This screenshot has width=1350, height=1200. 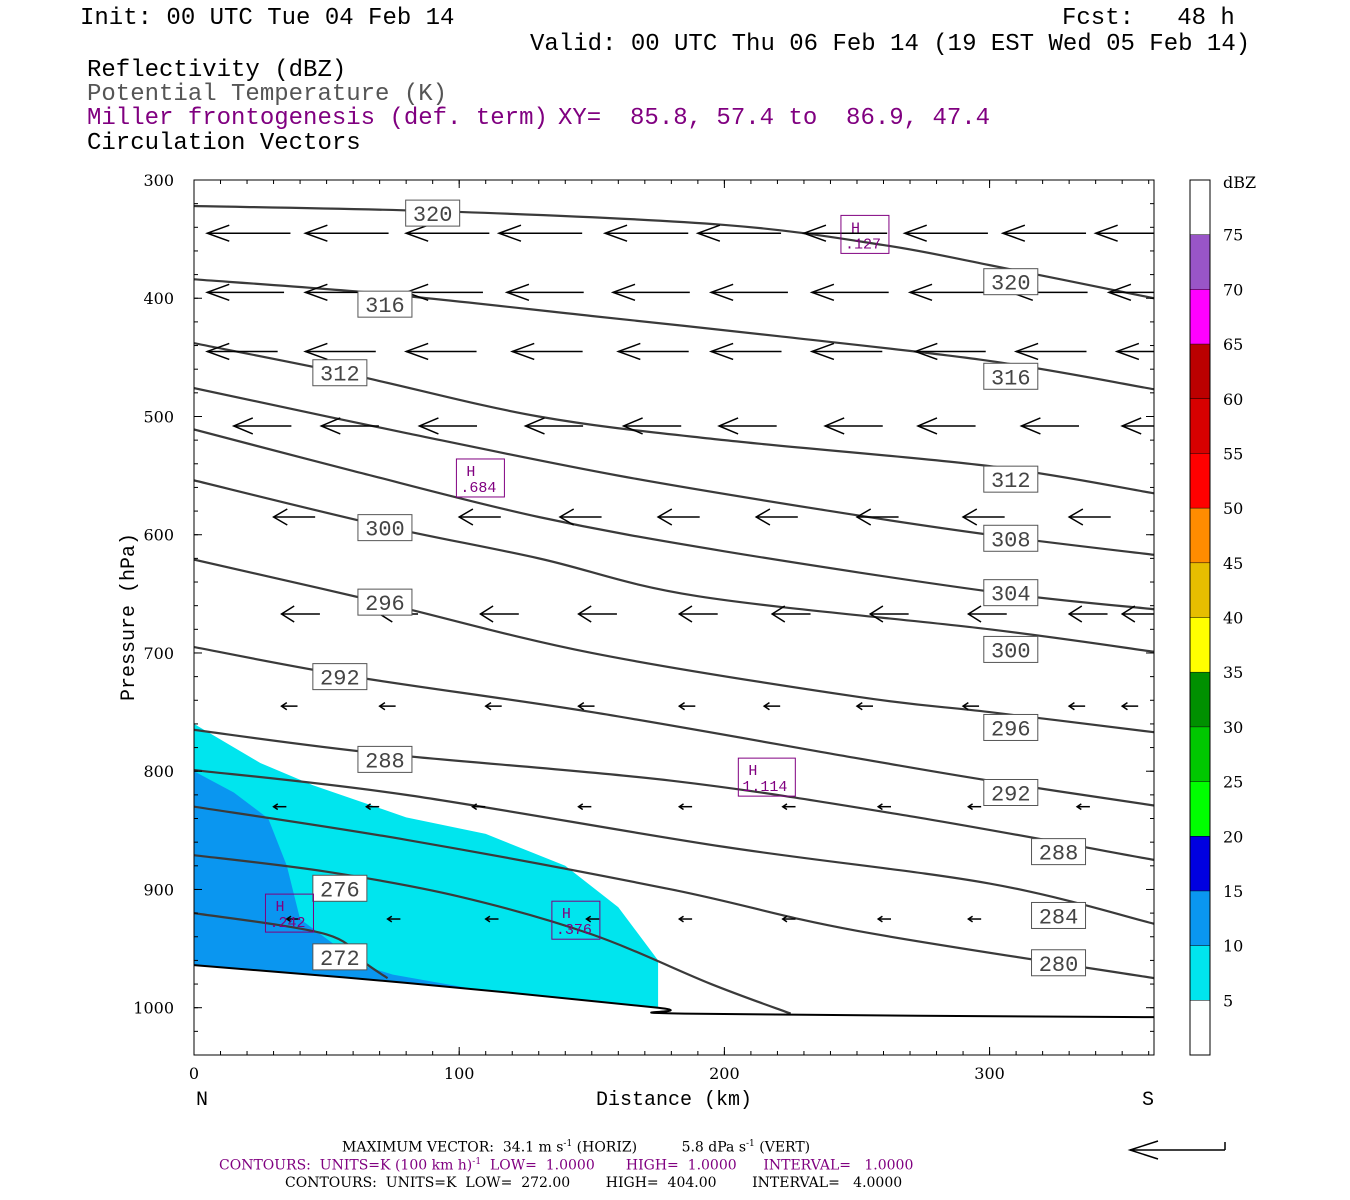 What do you see at coordinates (1176, 1150) in the screenshot?
I see `reference-vector-icon` at bounding box center [1176, 1150].